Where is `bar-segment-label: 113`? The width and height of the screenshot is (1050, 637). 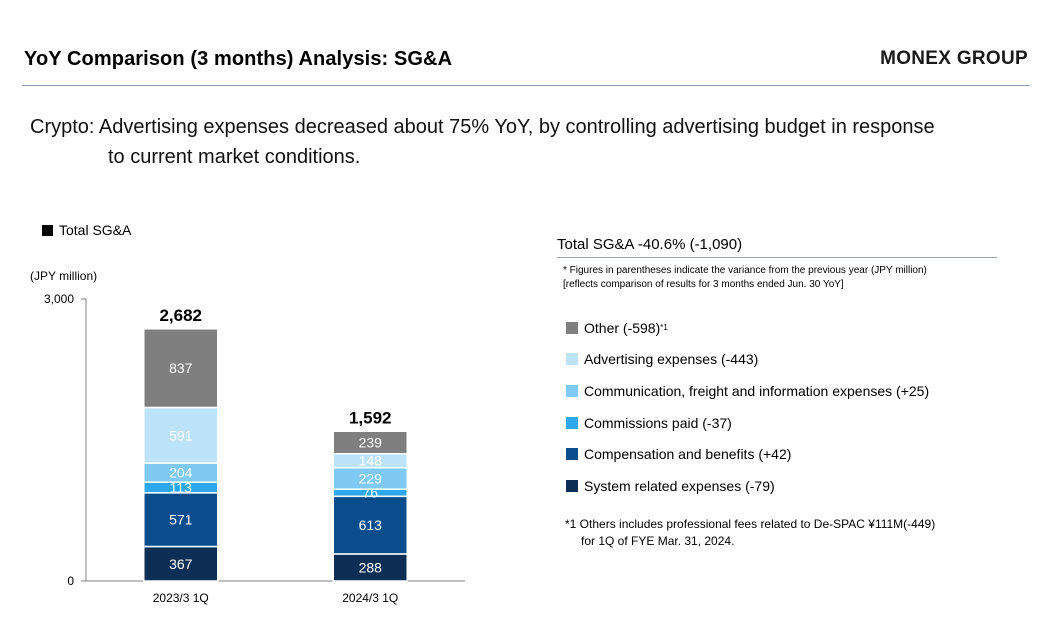 bar-segment-label: 113 is located at coordinates (181, 488).